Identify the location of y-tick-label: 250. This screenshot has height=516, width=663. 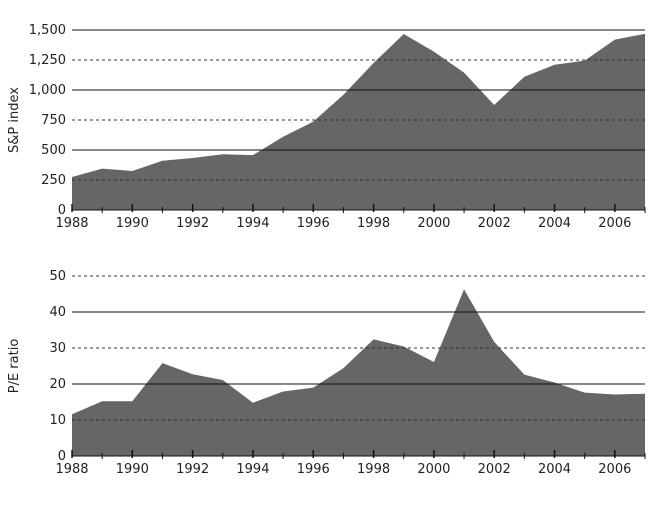
(53, 180).